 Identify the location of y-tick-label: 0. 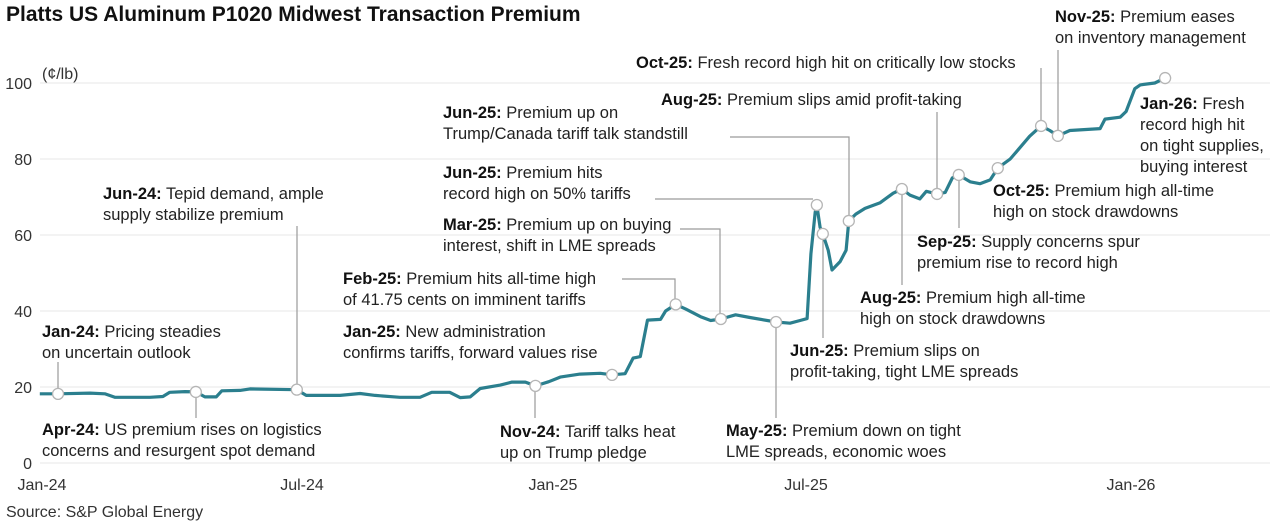
(27, 464).